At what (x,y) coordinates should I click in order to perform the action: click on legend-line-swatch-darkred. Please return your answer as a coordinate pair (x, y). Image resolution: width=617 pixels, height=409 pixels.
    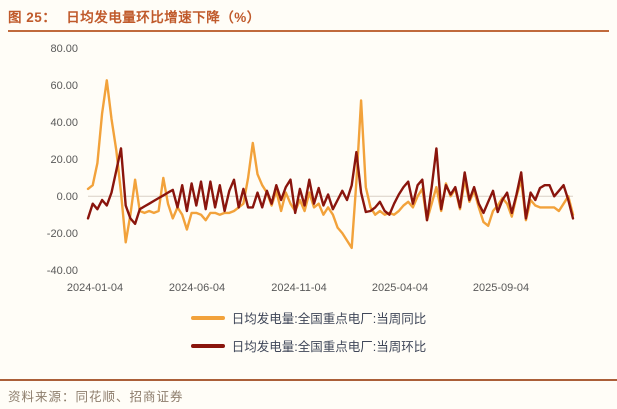
    Looking at the image, I should click on (207, 345).